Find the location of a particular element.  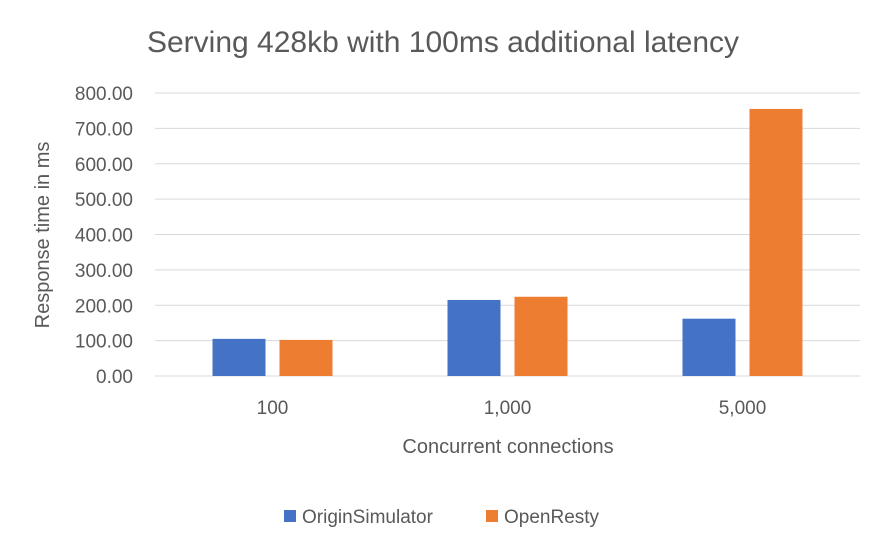

y-tick-label: 400.00 is located at coordinates (104, 236).